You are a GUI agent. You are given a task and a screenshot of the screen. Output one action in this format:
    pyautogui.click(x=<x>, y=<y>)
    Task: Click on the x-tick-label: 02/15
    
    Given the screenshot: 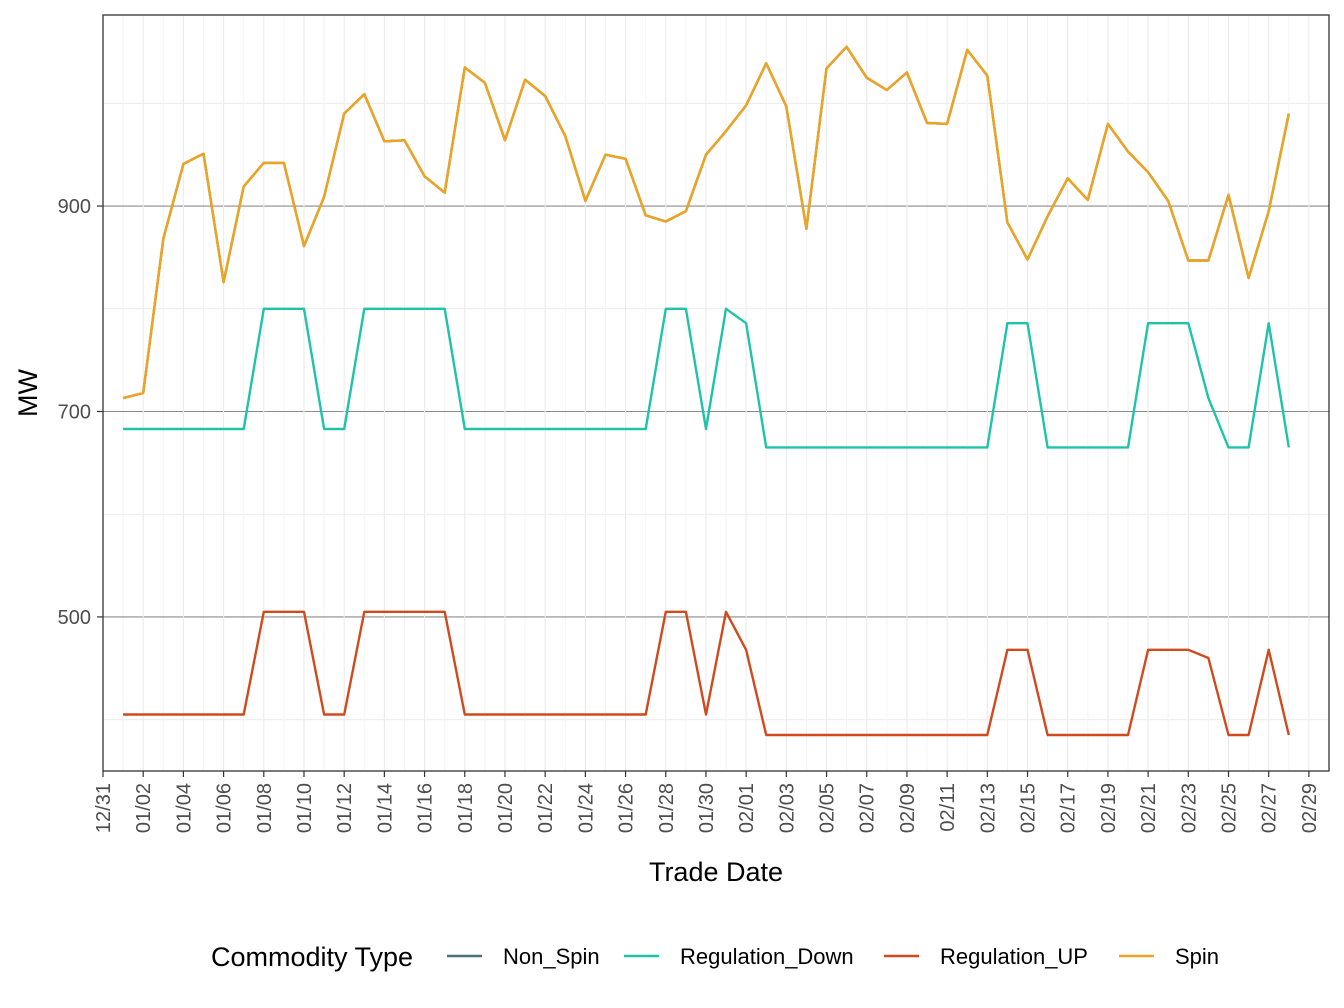 What is the action you would take?
    pyautogui.click(x=1029, y=808)
    